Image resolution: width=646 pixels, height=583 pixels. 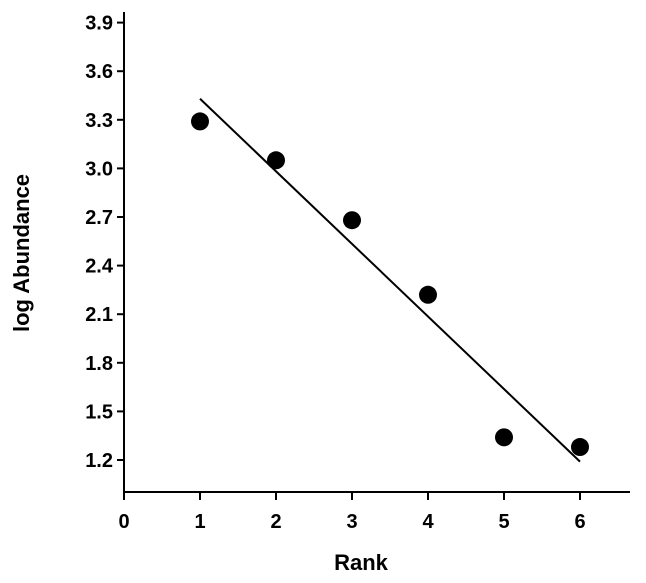 I want to click on y-tick-label: 3.6, so click(x=99, y=72).